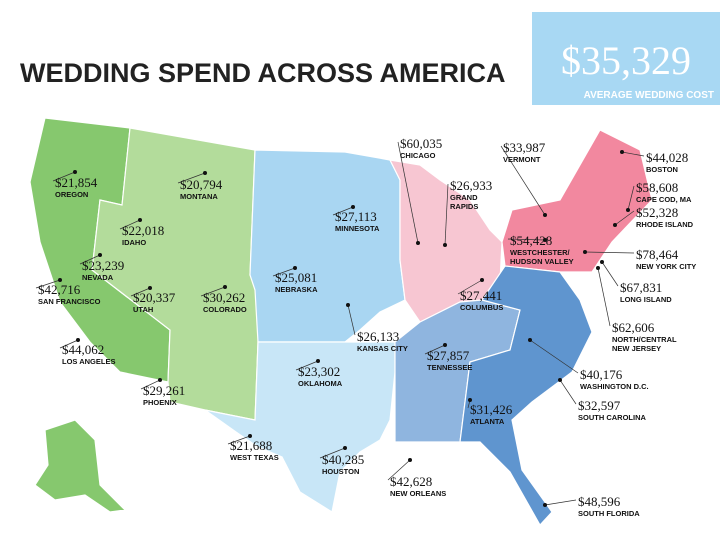 This screenshot has height=540, width=720. What do you see at coordinates (491, 409) in the screenshot?
I see `amount-label: $31,426` at bounding box center [491, 409].